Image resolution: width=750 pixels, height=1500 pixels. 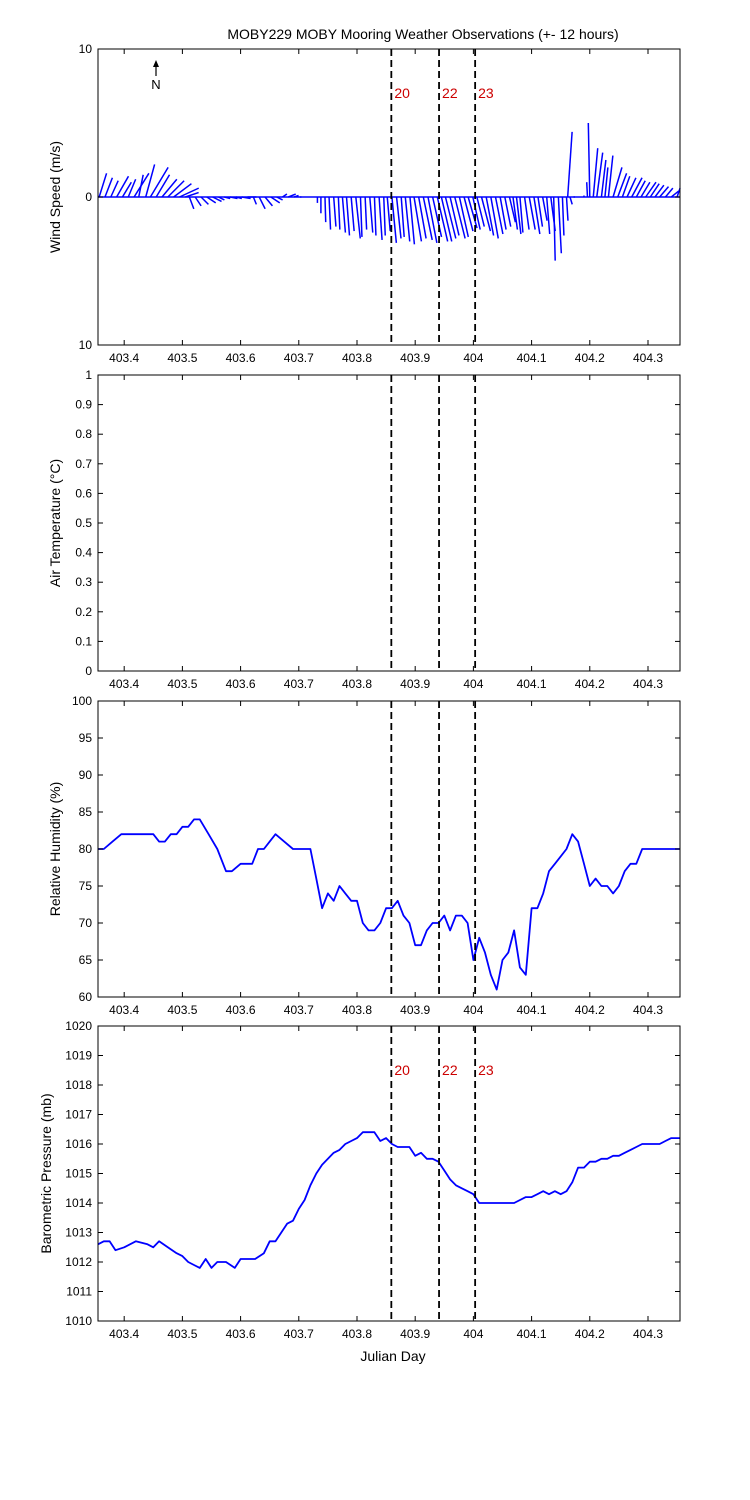 I want to click on y-tick-label: 80, so click(x=86, y=849).